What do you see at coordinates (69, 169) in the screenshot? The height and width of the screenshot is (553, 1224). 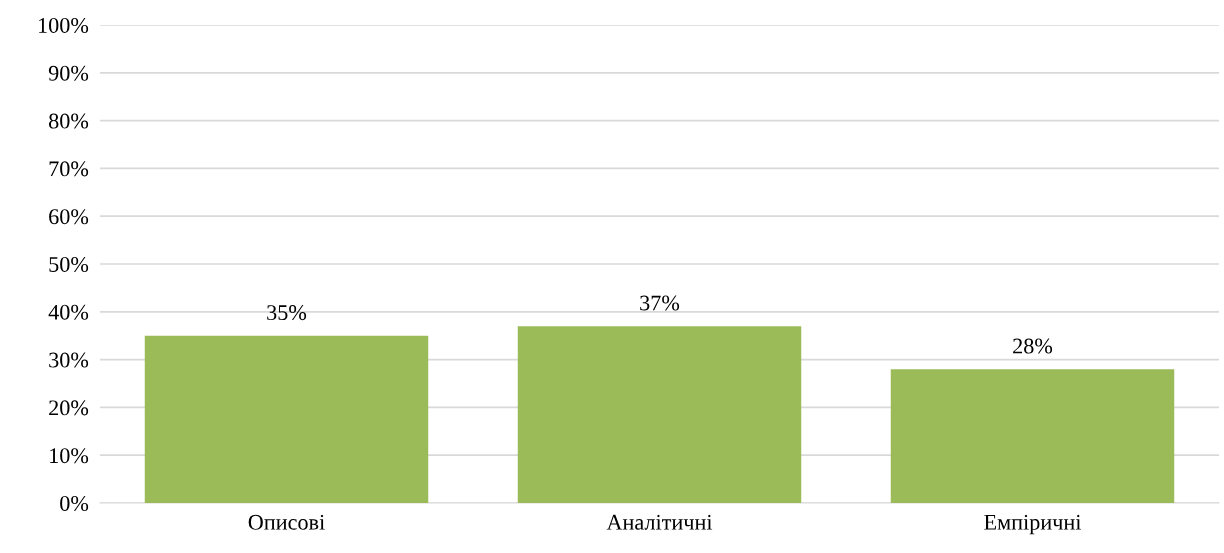 I see `y-tick-label: 70%` at bounding box center [69, 169].